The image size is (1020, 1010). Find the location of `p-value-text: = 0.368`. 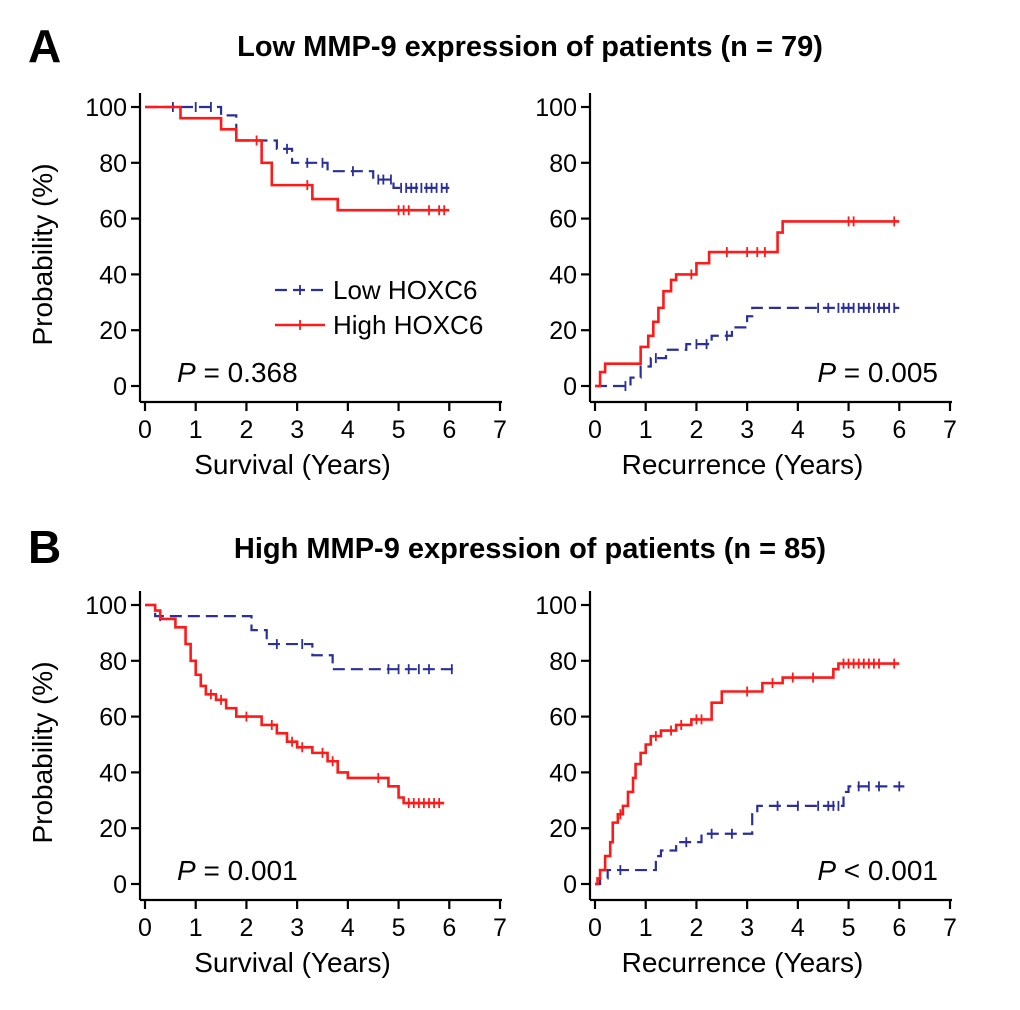

p-value-text: = 0.368 is located at coordinates (247, 372).